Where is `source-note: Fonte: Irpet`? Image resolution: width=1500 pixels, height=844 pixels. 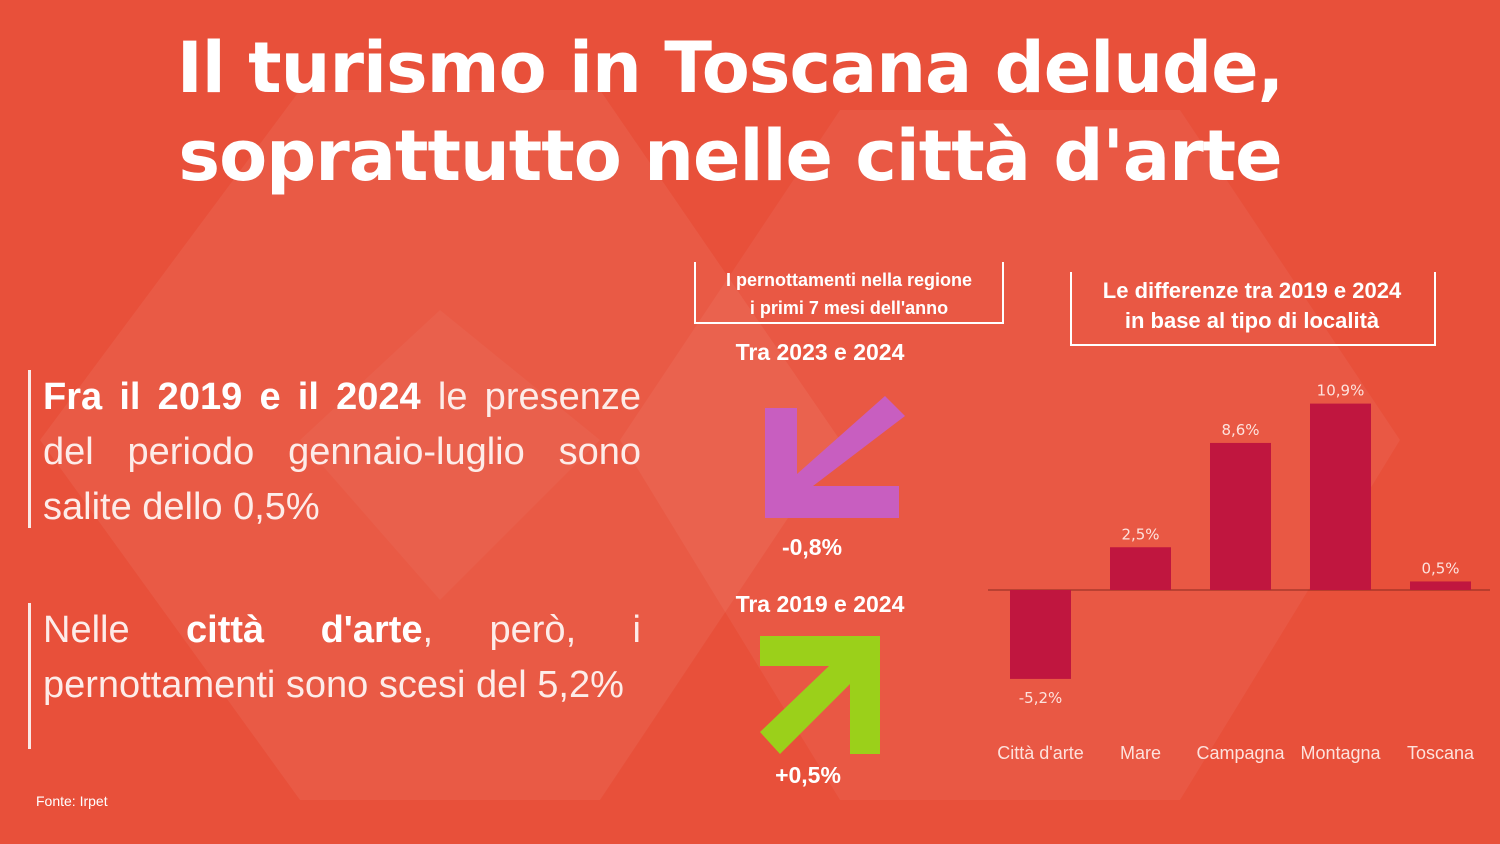 source-note: Fonte: Irpet is located at coordinates (72, 801).